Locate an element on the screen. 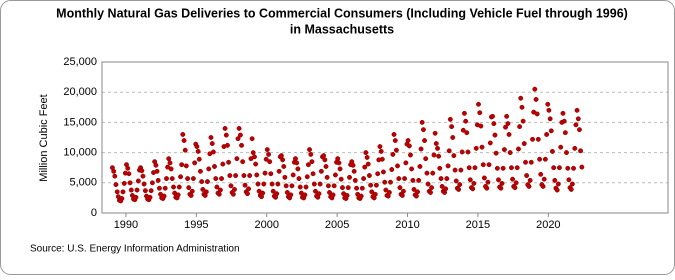  chart-title: in Massachusetts is located at coordinates (342, 29).